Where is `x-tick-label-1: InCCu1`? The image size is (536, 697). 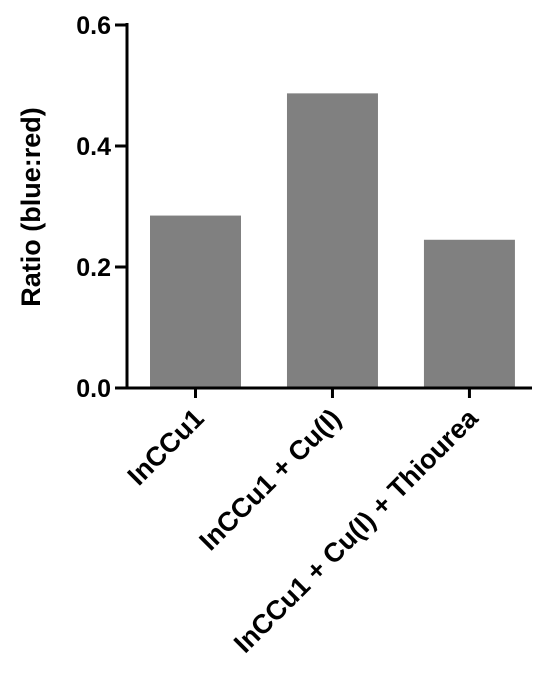 x-tick-label-1: InCCu1 is located at coordinates (166, 447).